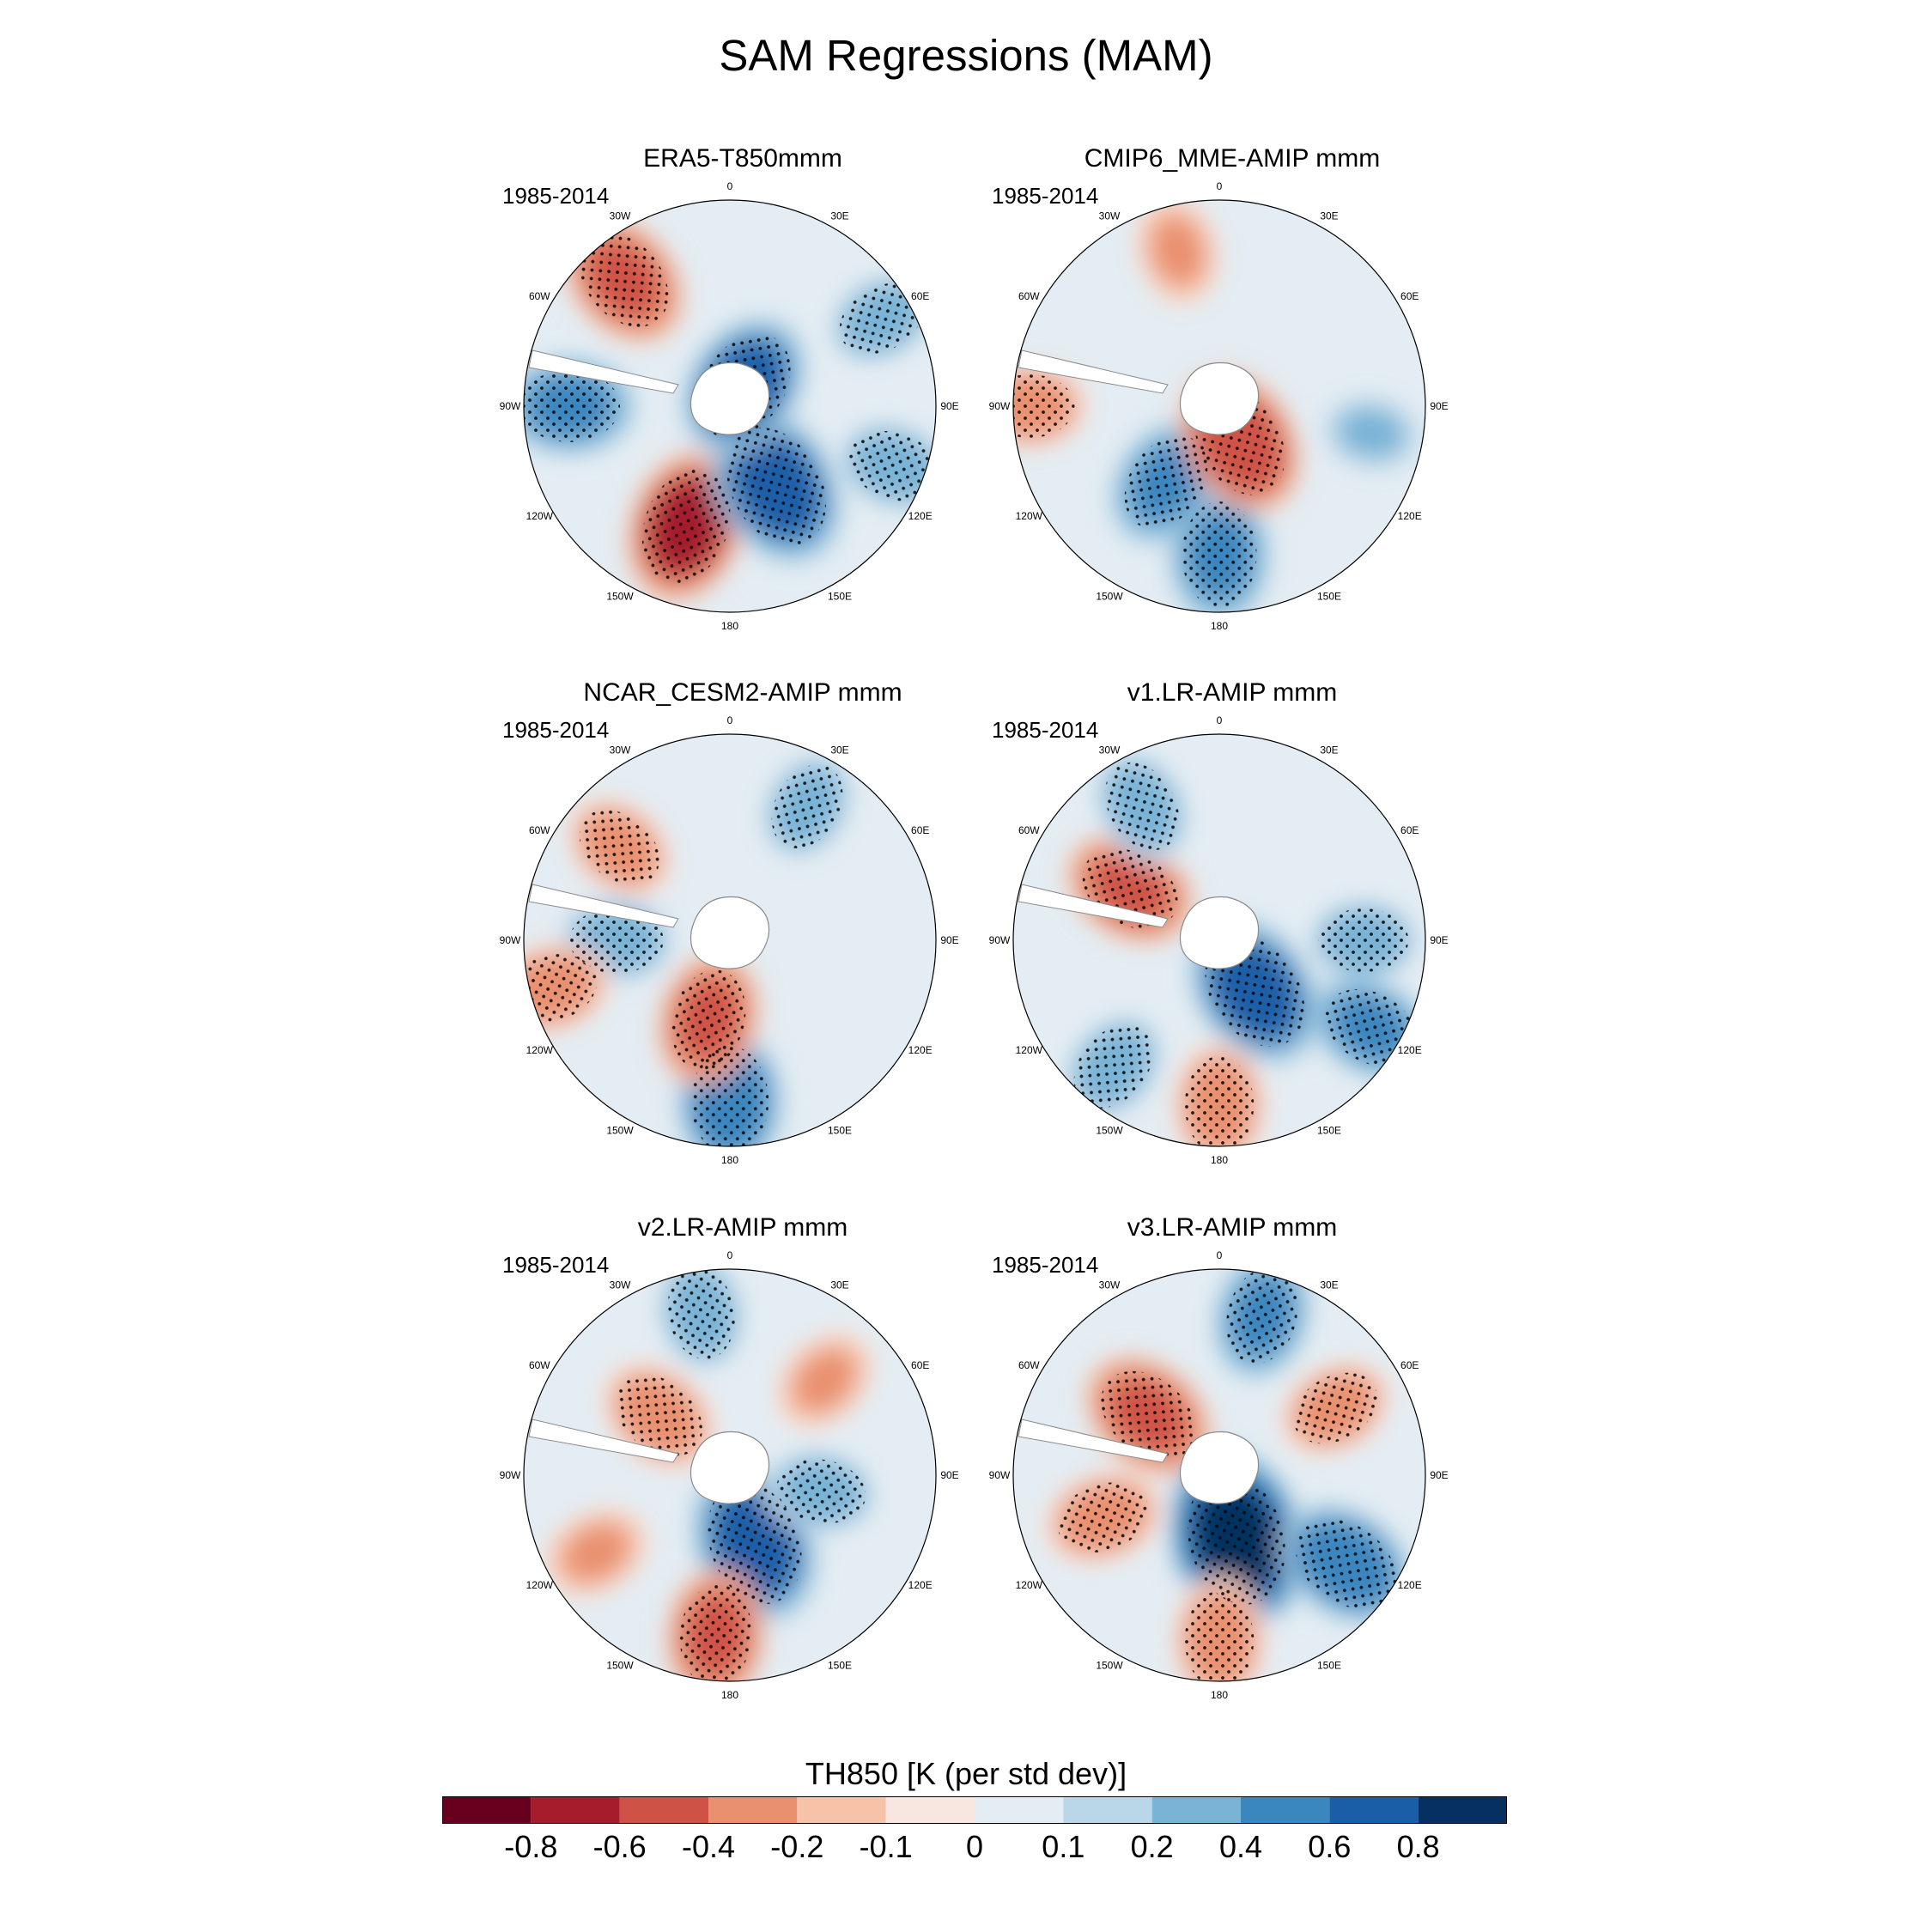 The height and width of the screenshot is (1932, 1932). I want to click on colorbar-tick-label: -0.4, so click(708, 1846).